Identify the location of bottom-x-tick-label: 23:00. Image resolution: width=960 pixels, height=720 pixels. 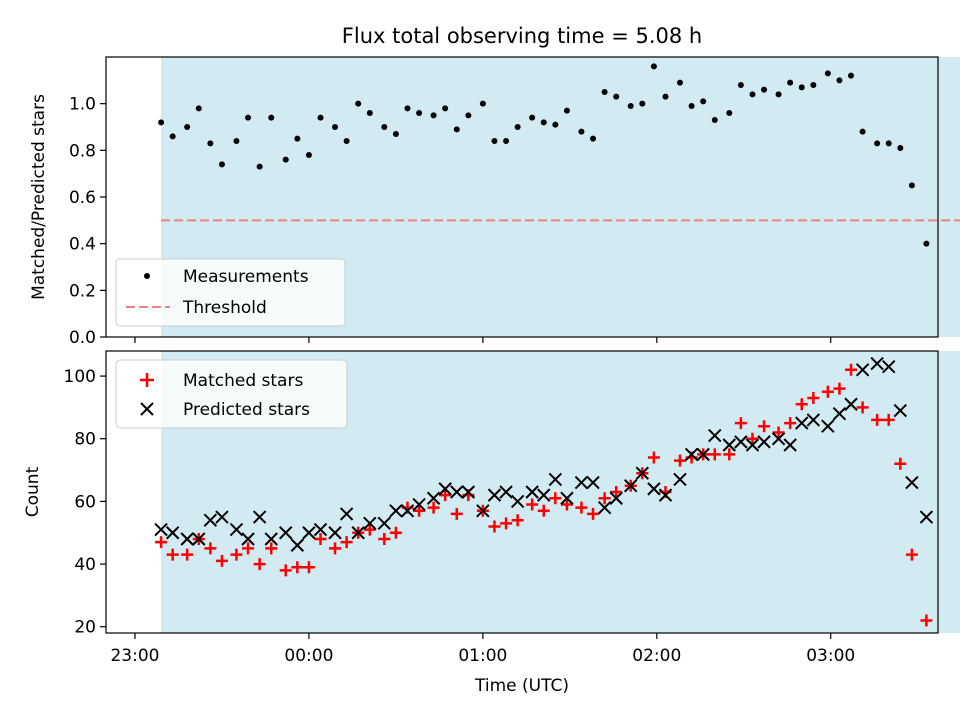
(134, 656).